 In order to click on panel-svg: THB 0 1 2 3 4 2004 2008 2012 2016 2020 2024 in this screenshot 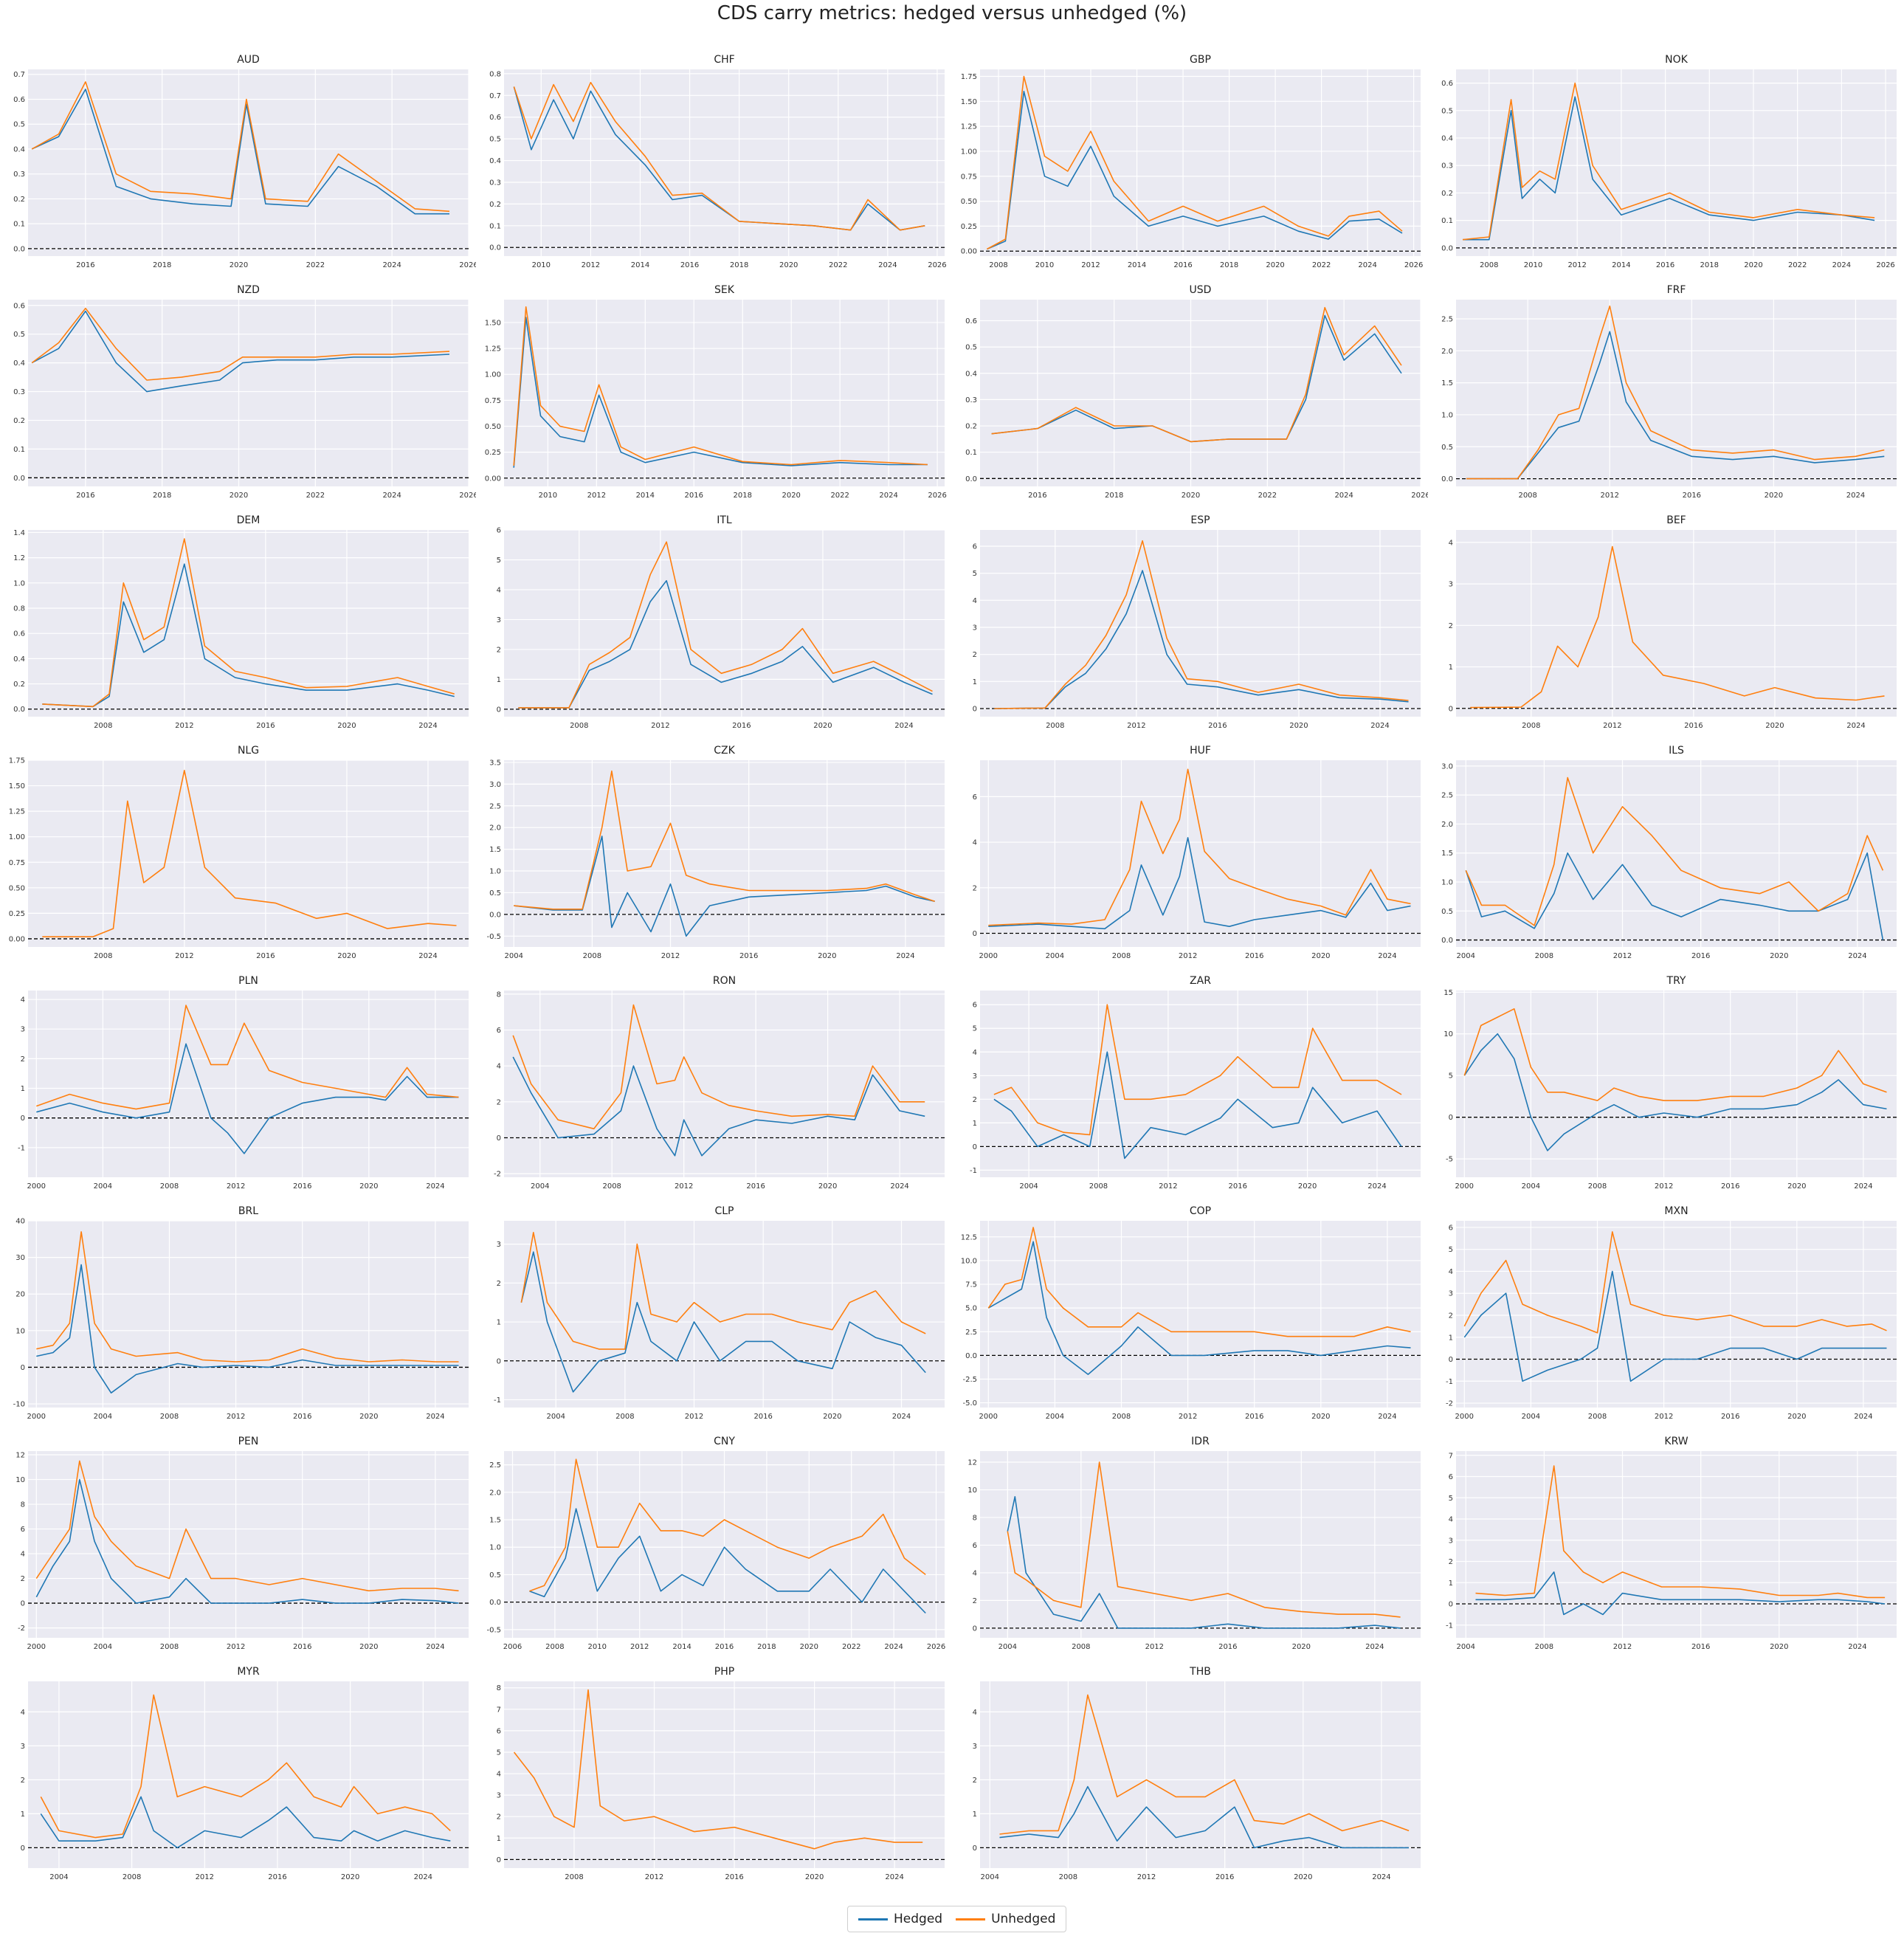, I will do `click(1197, 1773)`.